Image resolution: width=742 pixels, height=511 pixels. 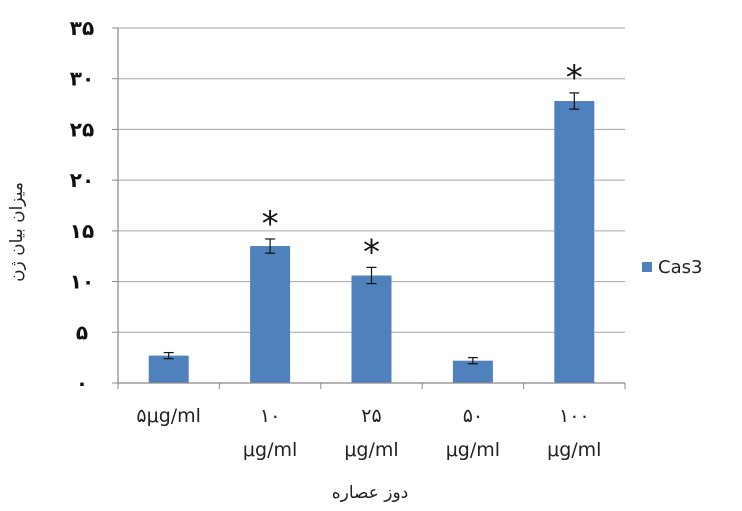 I want to click on y-tick-label: ۵, so click(x=82, y=332).